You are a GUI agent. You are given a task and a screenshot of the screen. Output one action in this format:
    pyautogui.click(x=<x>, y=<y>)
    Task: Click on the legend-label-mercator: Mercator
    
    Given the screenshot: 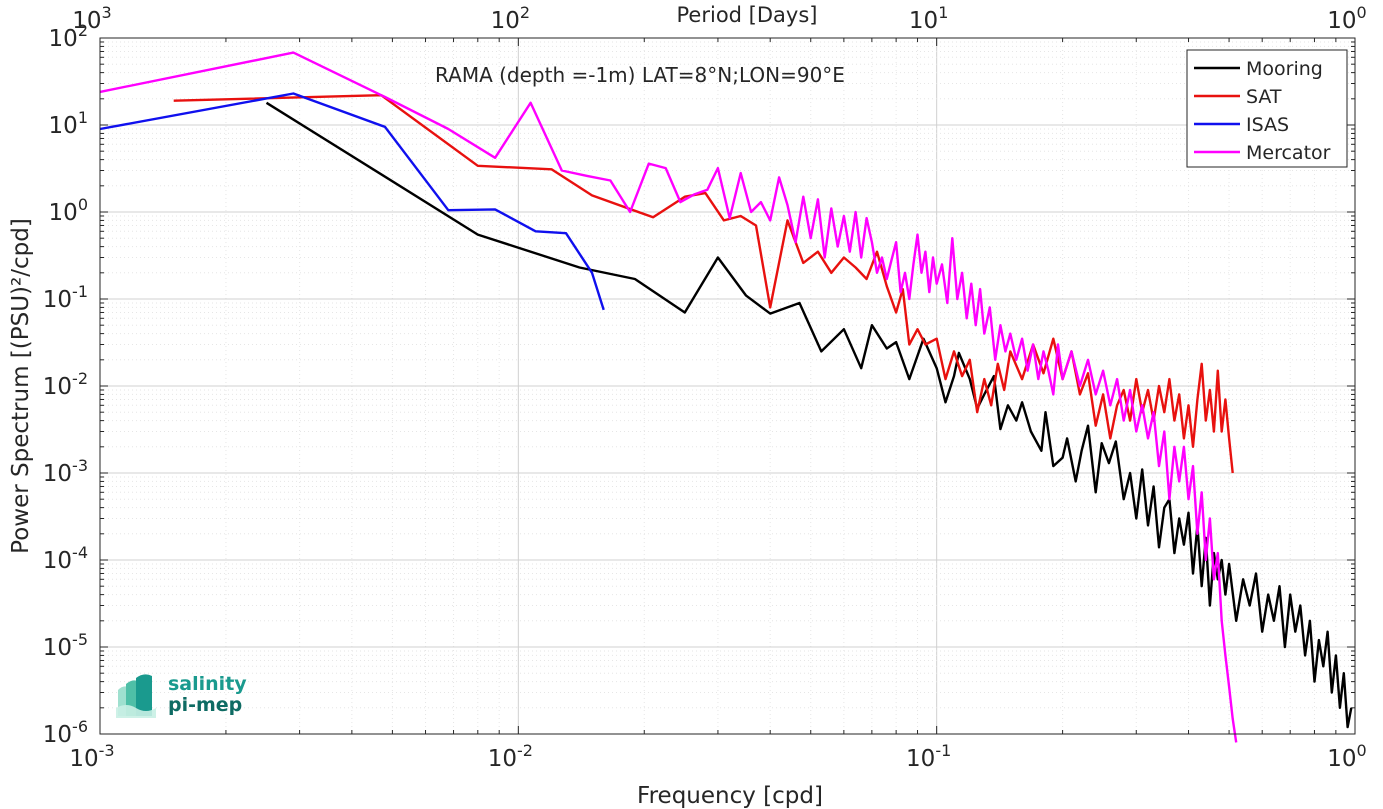 What is the action you would take?
    pyautogui.click(x=1288, y=153)
    